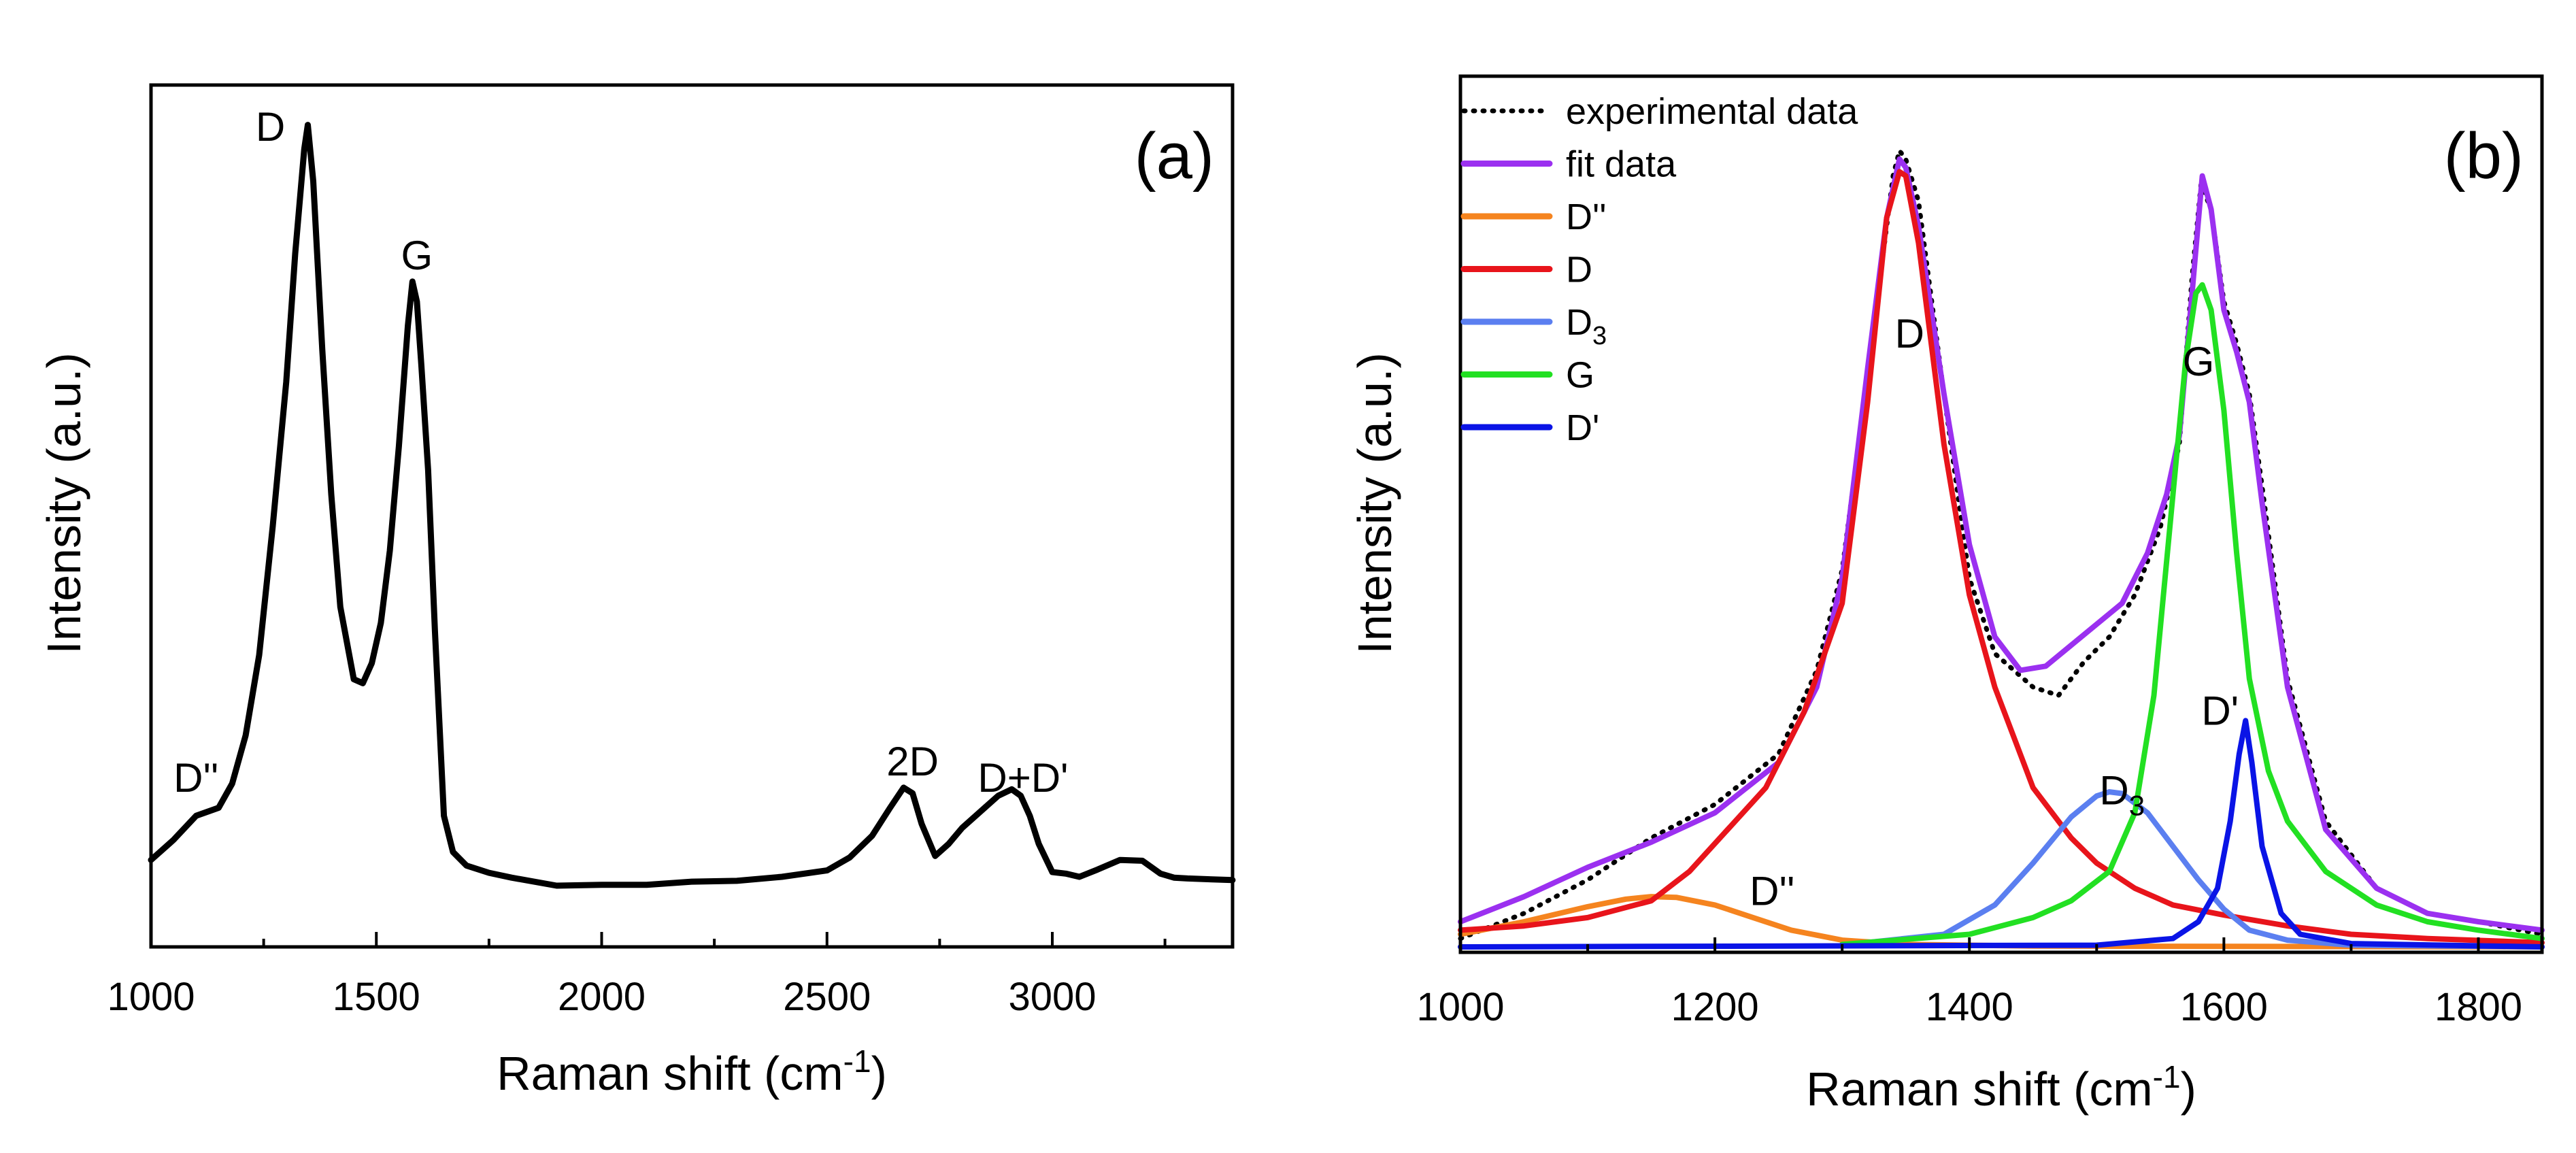 The image size is (2576, 1153). What do you see at coordinates (1022, 778) in the screenshot?
I see `panel-a-peak-annotation: D+D'` at bounding box center [1022, 778].